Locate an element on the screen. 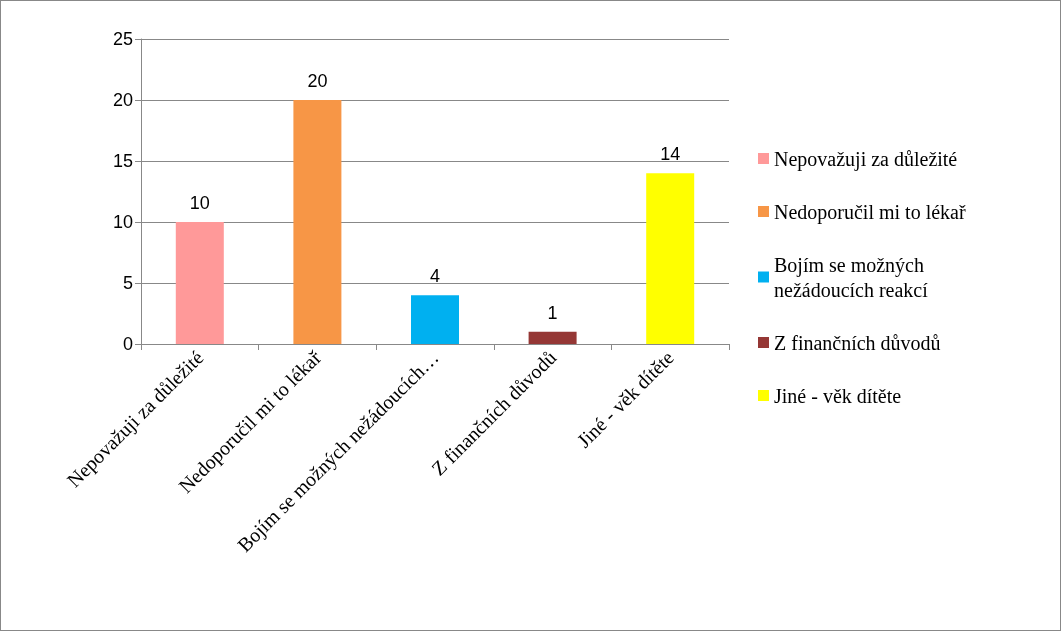  data-label: 20 is located at coordinates (317, 81).